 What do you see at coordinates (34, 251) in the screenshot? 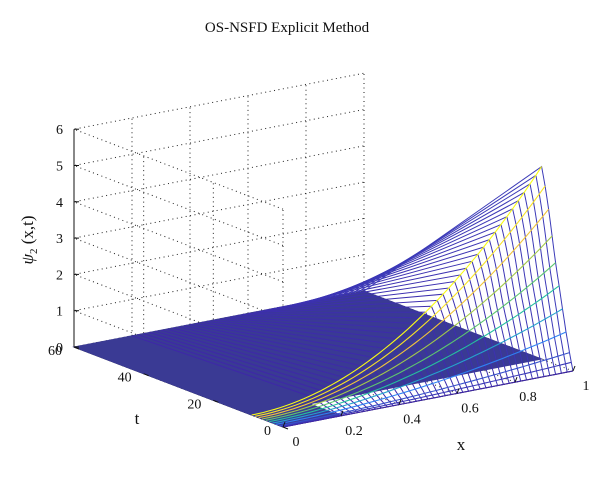
I see `z-axis-label-subscript: 2` at bounding box center [34, 251].